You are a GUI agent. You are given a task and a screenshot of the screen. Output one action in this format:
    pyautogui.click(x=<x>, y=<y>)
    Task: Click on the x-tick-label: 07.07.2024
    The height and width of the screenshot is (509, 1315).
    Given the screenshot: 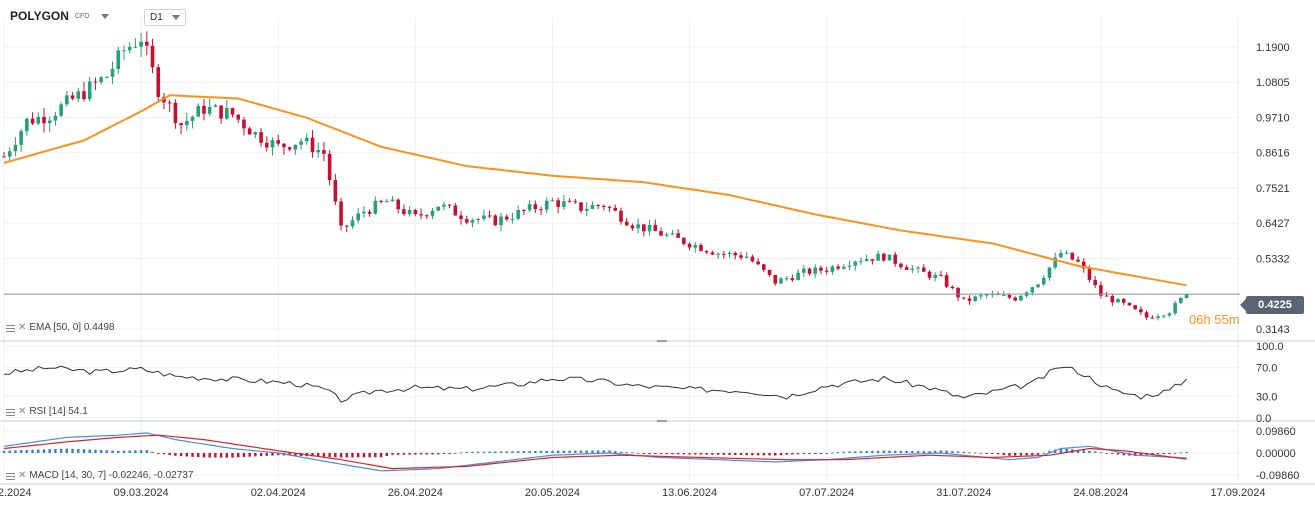 What is the action you would take?
    pyautogui.click(x=826, y=493)
    